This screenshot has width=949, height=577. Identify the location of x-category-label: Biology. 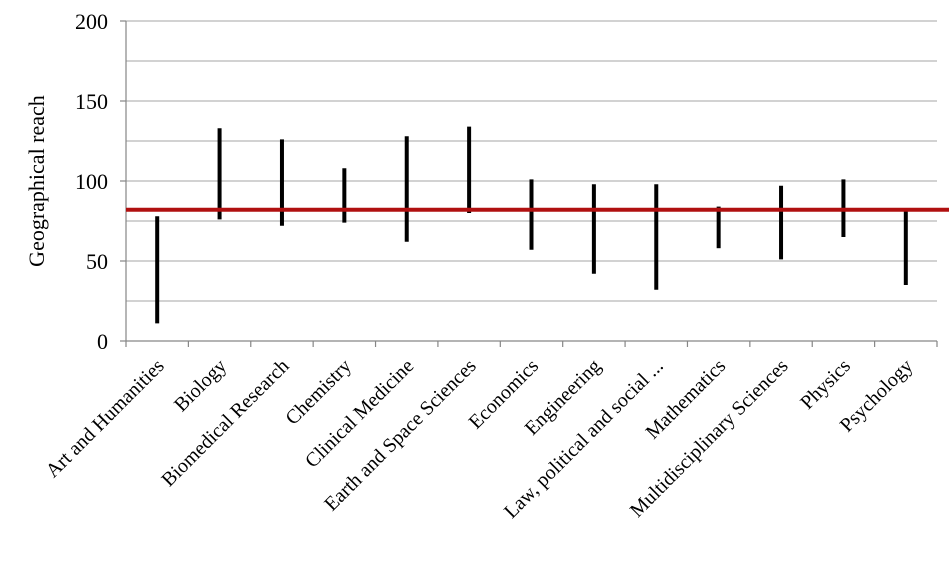
(200, 385).